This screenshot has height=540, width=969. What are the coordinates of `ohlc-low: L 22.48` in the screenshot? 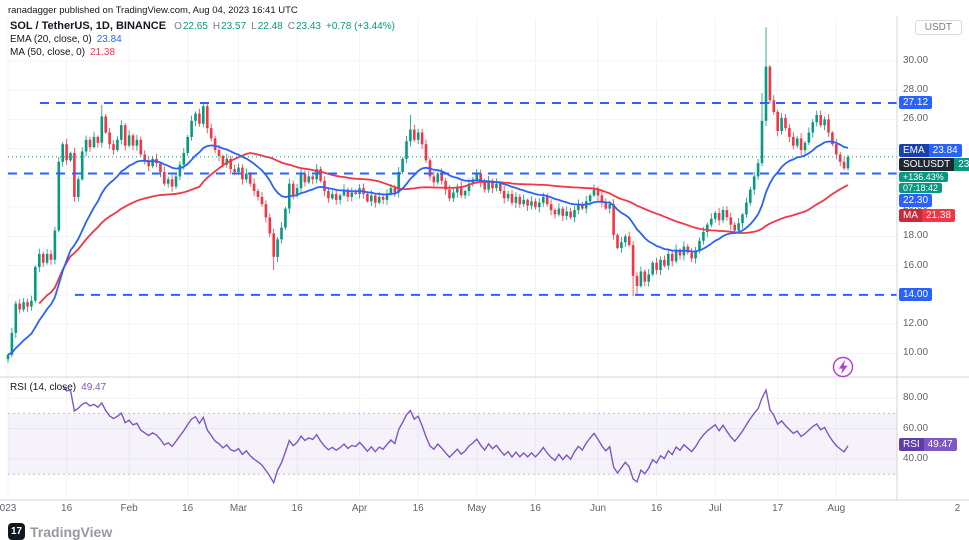 It's located at (267, 26).